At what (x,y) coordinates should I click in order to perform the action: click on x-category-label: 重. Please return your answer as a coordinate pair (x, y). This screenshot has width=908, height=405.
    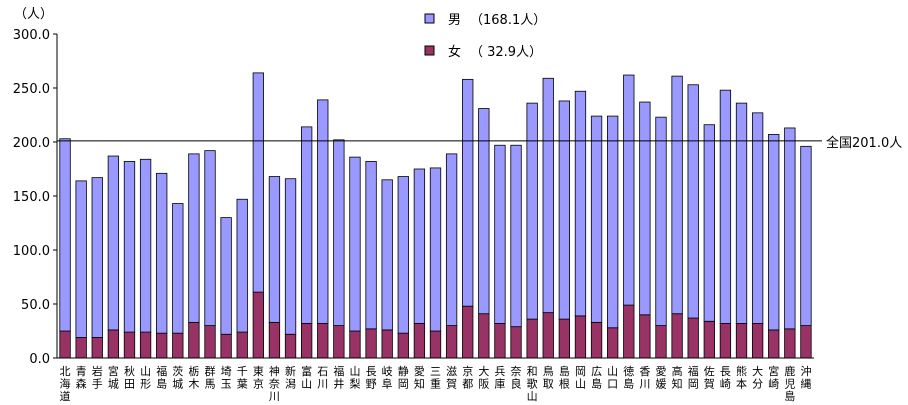
    Looking at the image, I should click on (435, 384).